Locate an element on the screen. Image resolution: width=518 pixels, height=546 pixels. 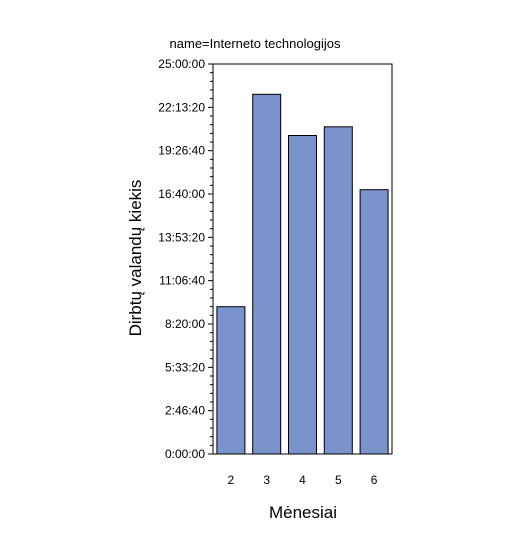
x-axis-ticks: 2 3 4 5 6 is located at coordinates (303, 480).